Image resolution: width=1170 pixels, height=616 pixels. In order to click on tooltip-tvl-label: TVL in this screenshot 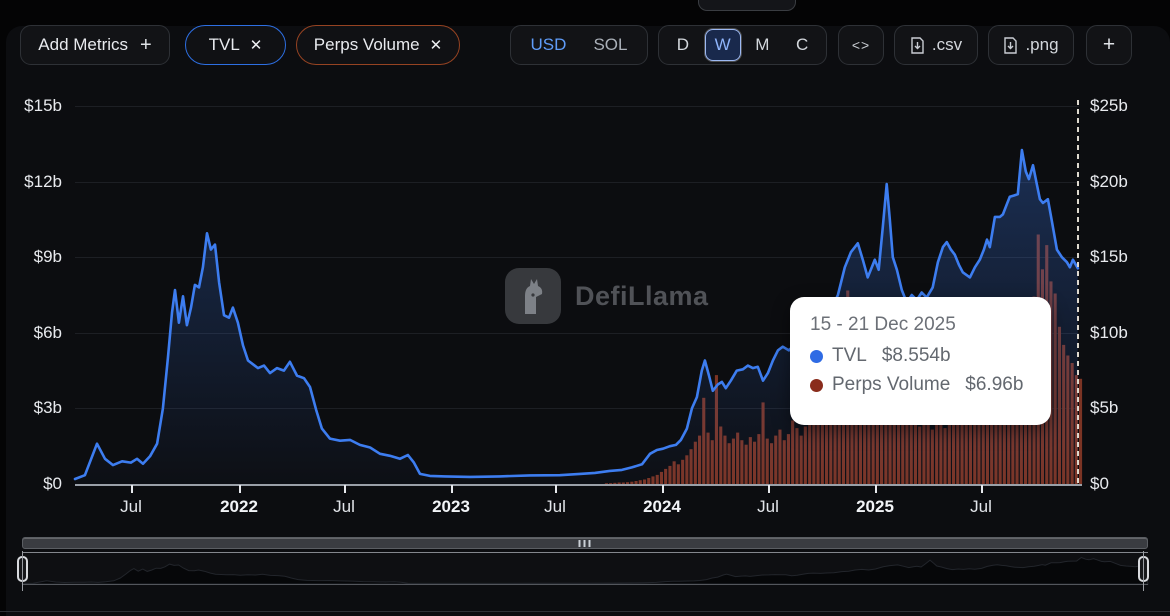, I will do `click(849, 355)`.